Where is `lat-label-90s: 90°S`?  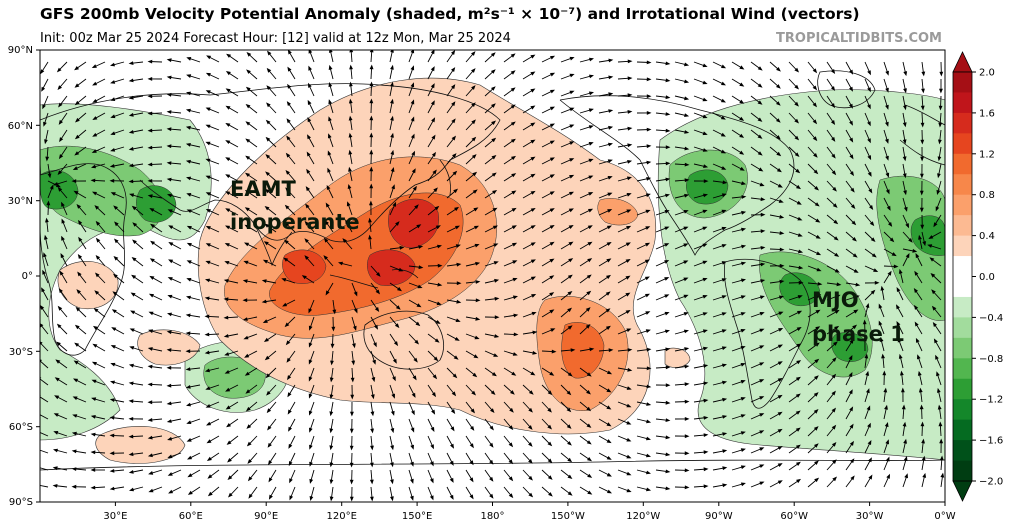
lat-label-90s: 90°S is located at coordinates (21, 502).